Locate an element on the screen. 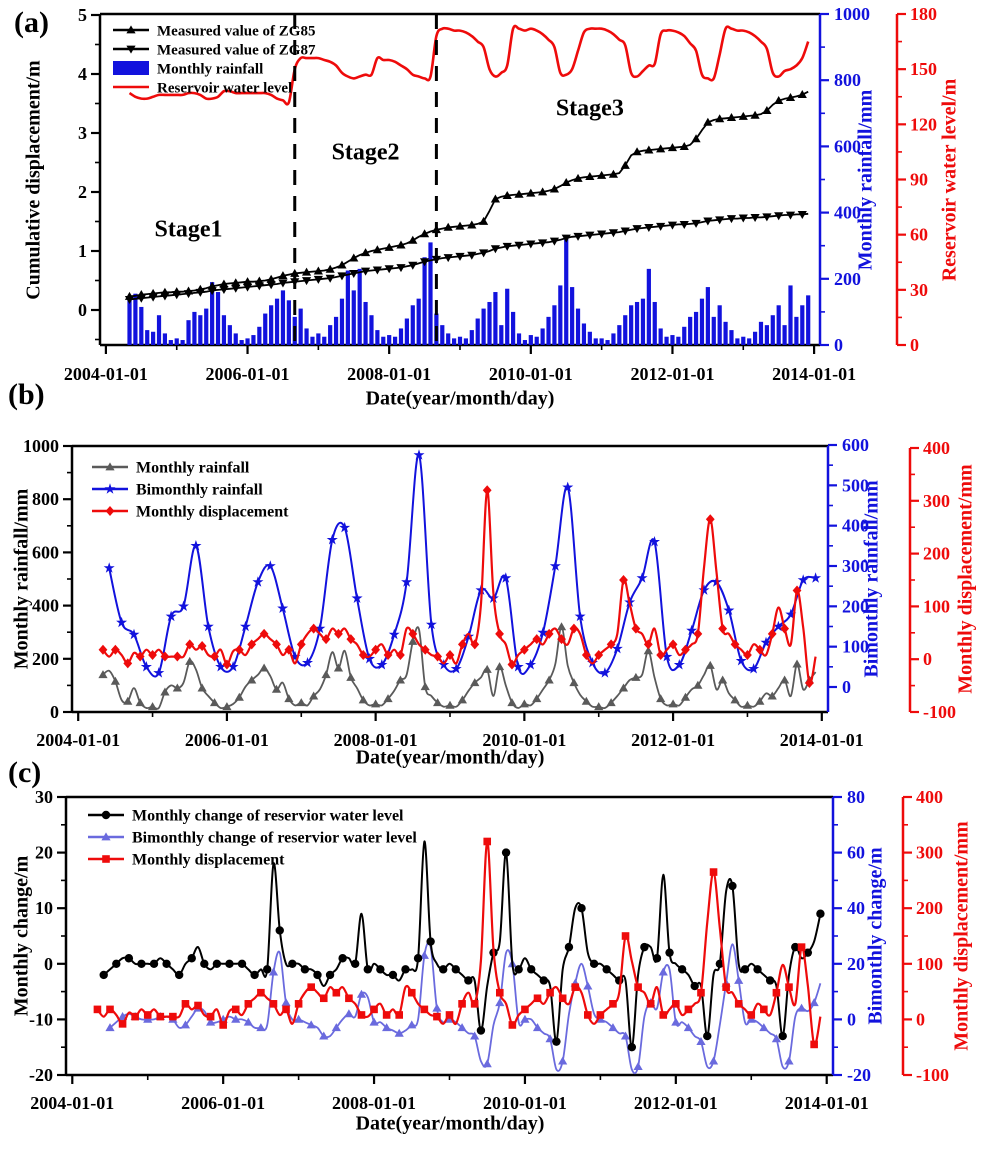  left-tick-label: 20 is located at coordinates (44, 853).